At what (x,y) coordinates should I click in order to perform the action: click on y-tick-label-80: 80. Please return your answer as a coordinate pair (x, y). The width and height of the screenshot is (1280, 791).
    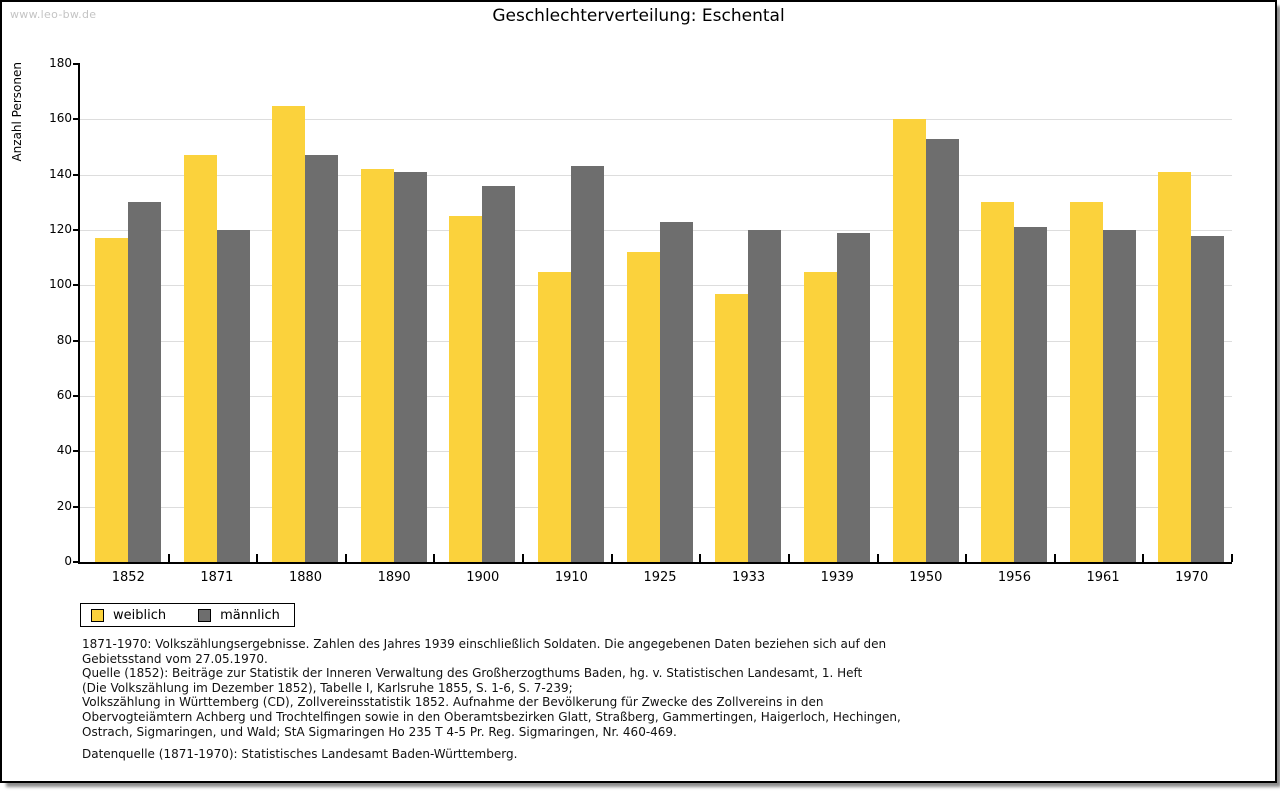
    Looking at the image, I should click on (64, 339).